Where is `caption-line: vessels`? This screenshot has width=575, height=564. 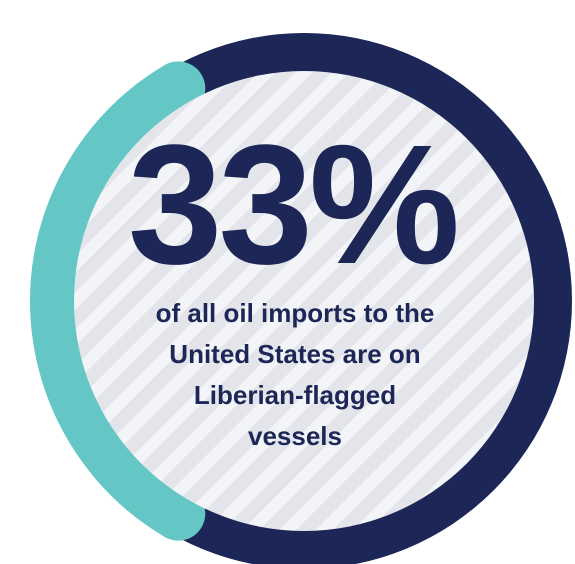 caption-line: vessels is located at coordinates (295, 436).